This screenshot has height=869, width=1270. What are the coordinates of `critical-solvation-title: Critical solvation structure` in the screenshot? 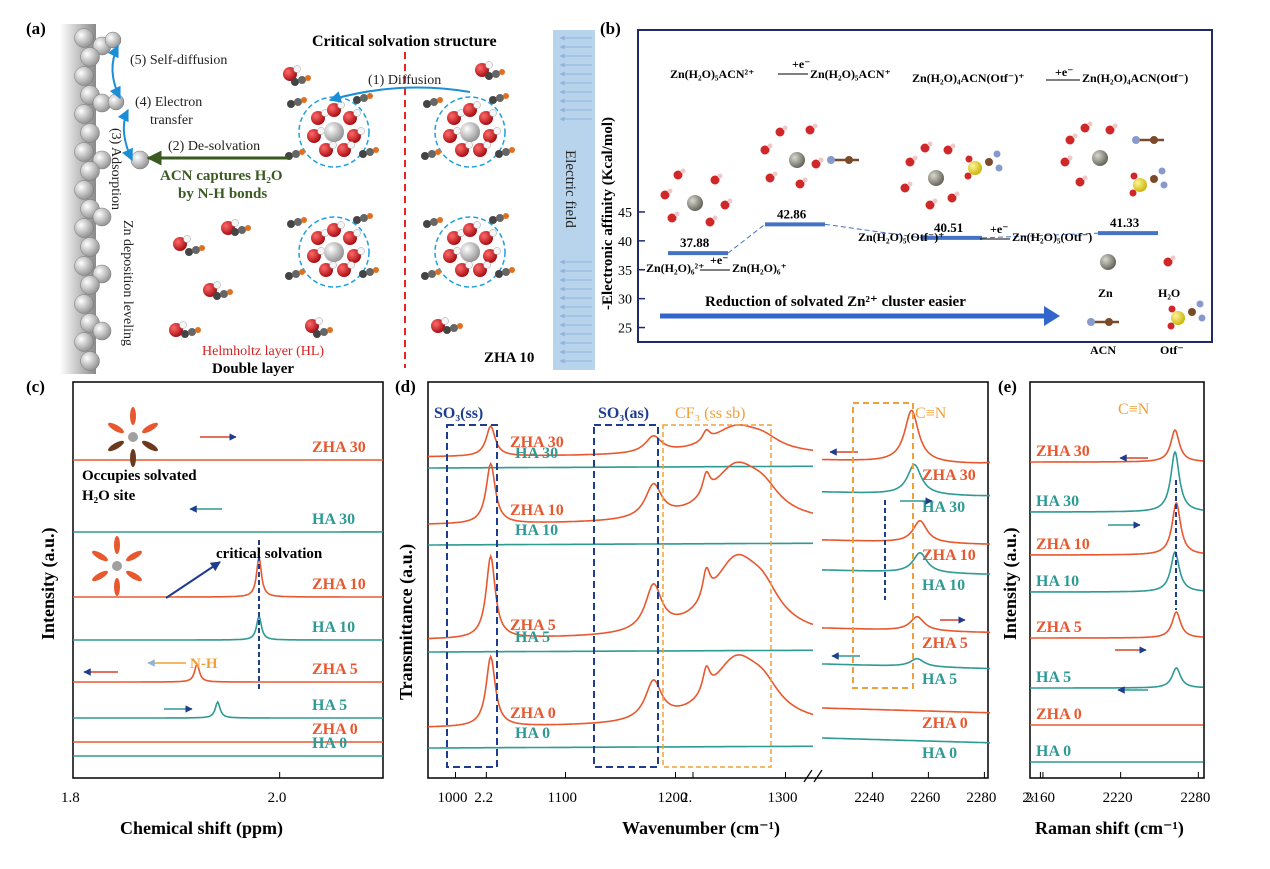 It's located at (404, 41).